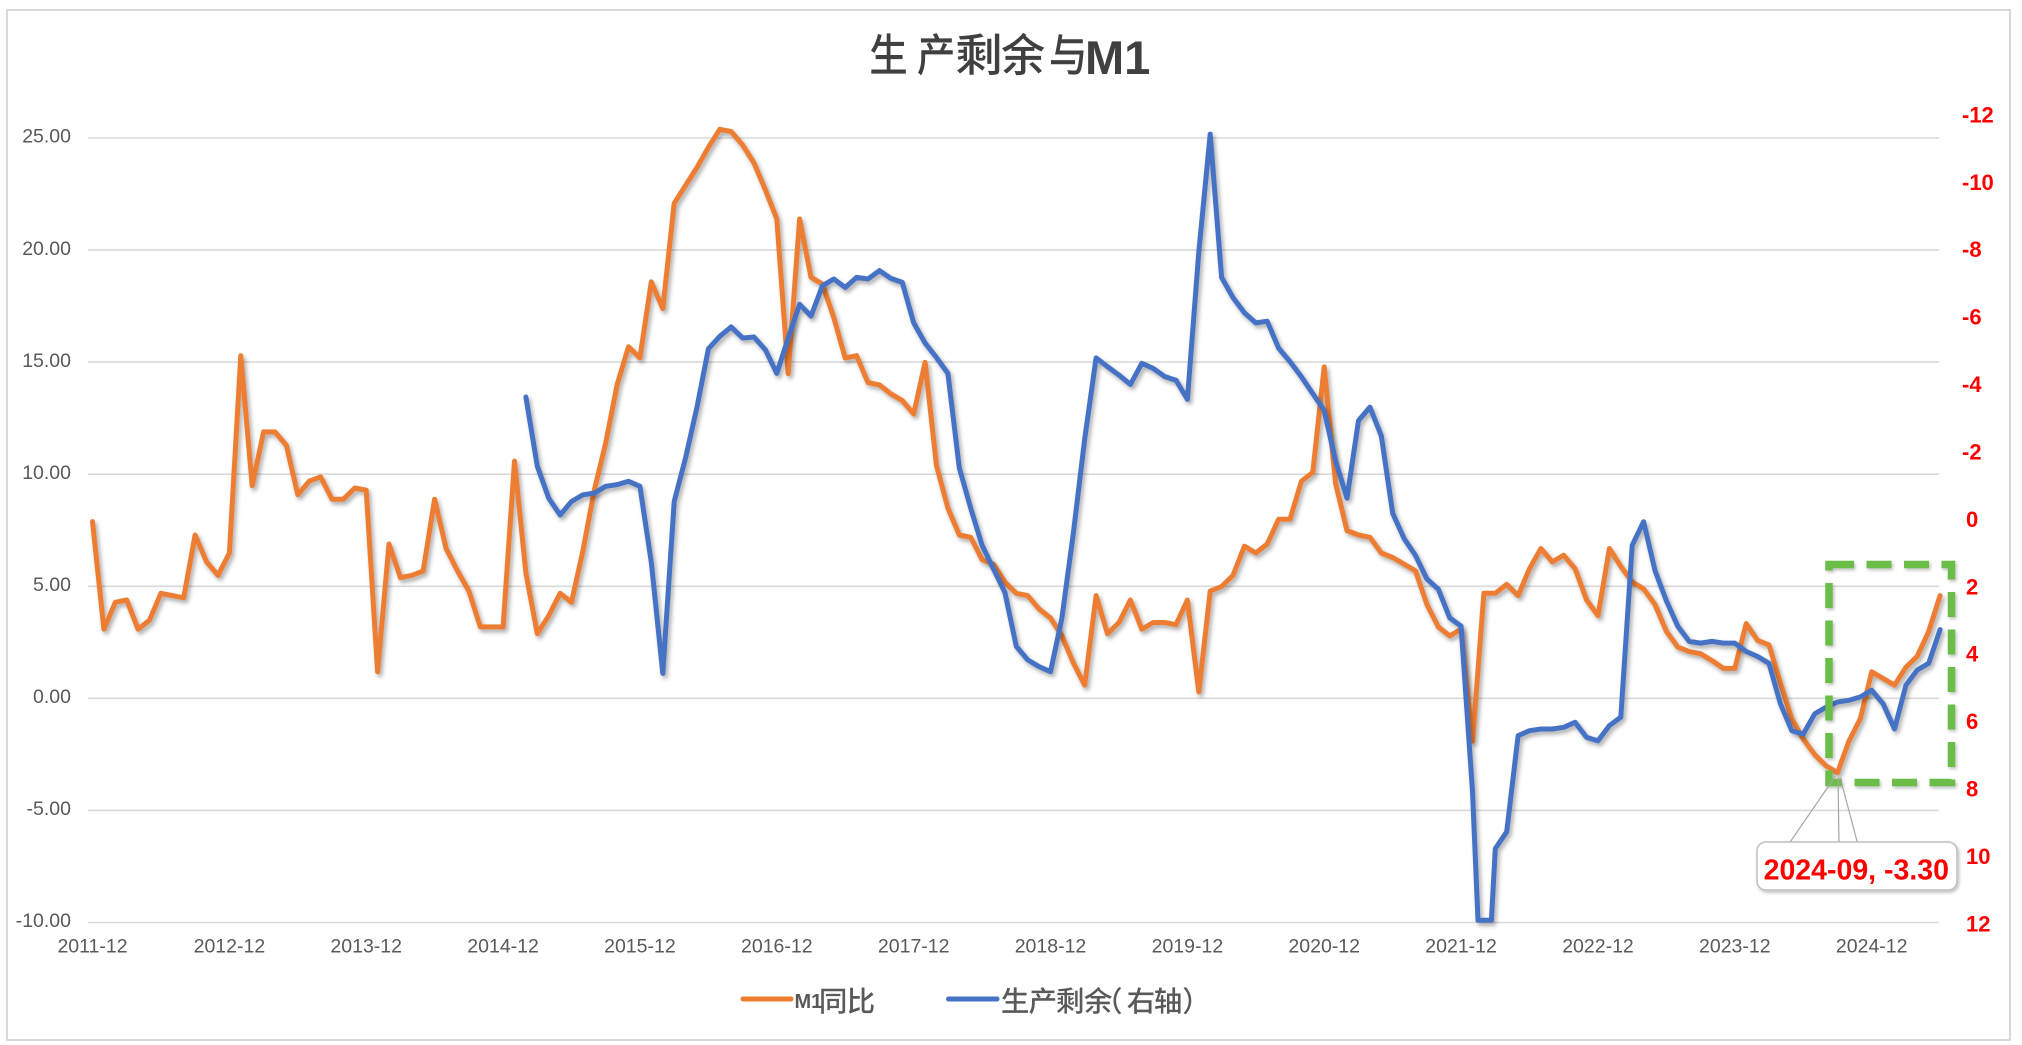  What do you see at coordinates (1188, 946) in the screenshot?
I see `svg-text: 2019-12` at bounding box center [1188, 946].